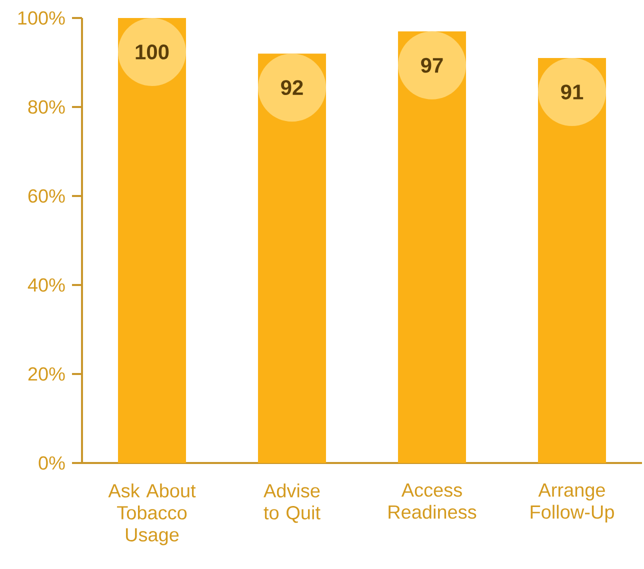  What do you see at coordinates (46, 285) in the screenshot?
I see `y-tick-label: 40%` at bounding box center [46, 285].